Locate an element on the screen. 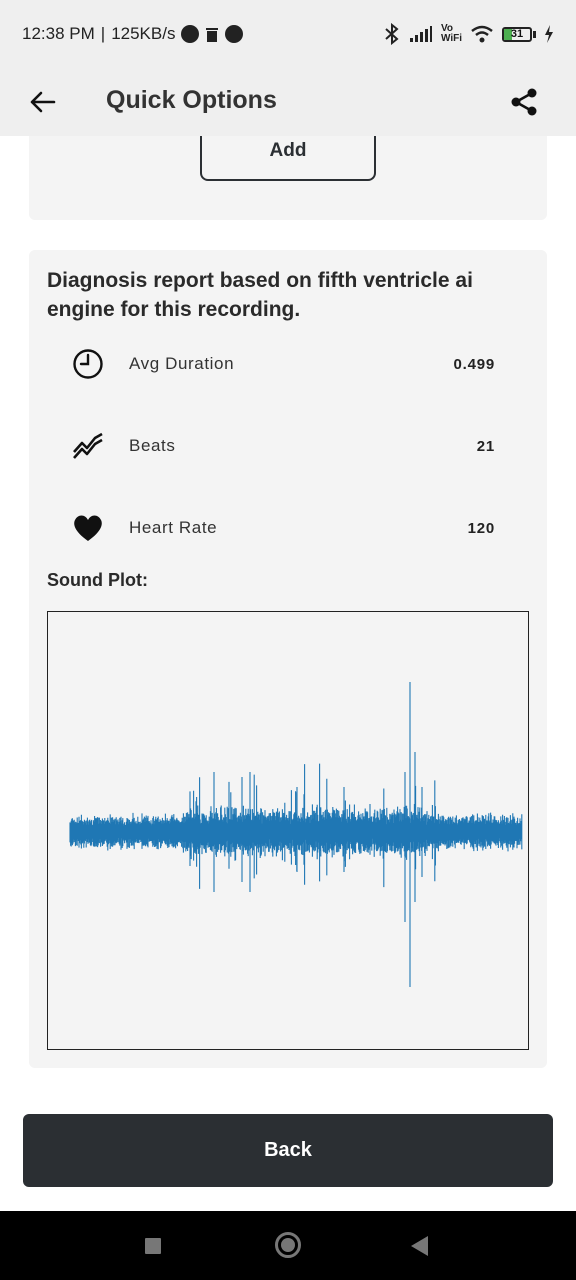  metric-row-avg-duration: Avg Duration 0.499 is located at coordinates (282, 364).